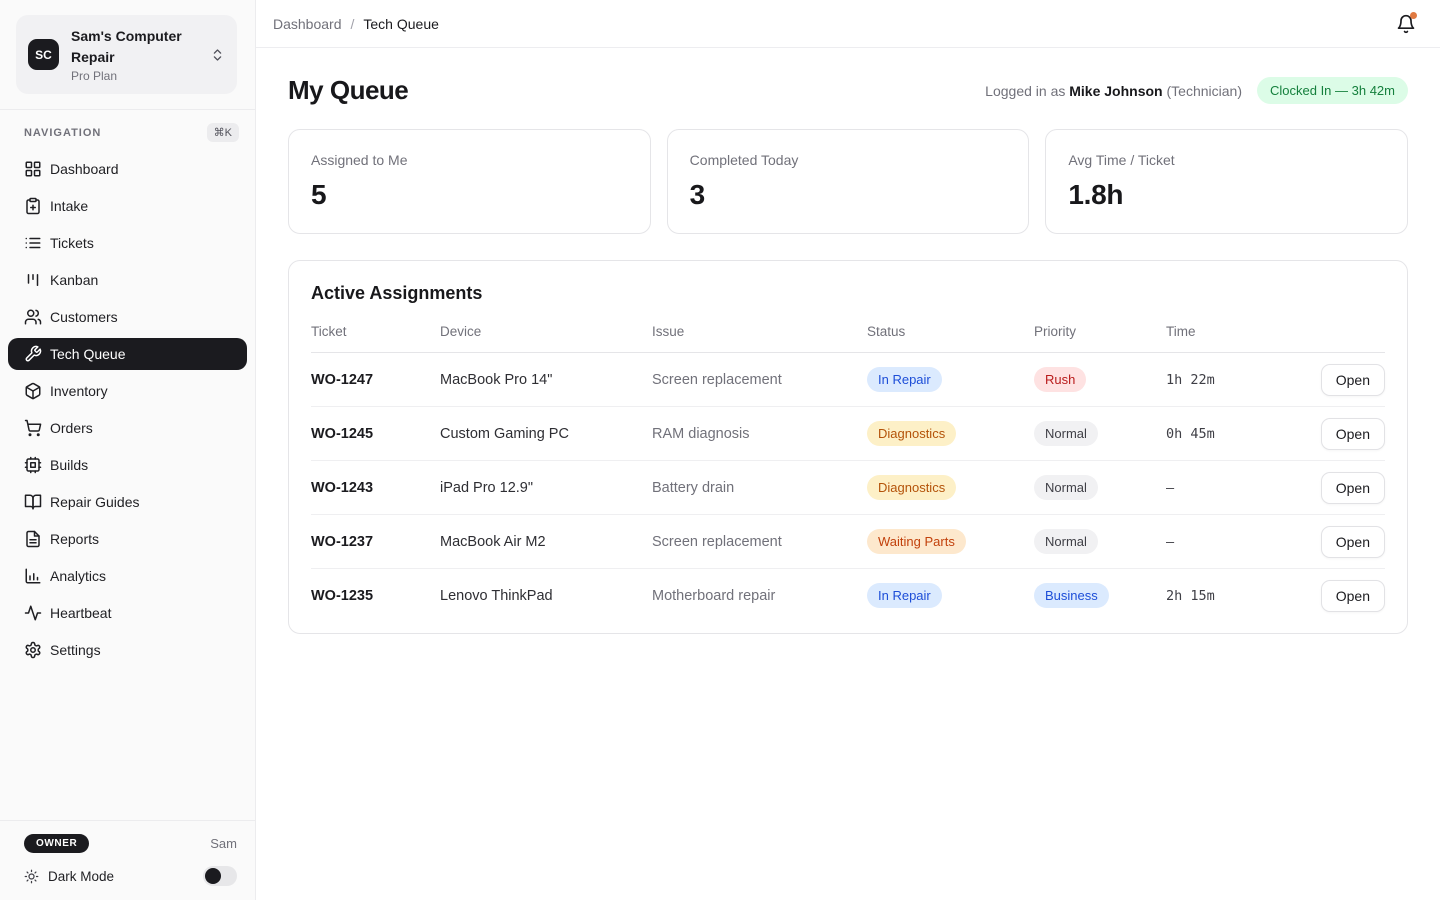 Image resolution: width=1440 pixels, height=900 pixels. I want to click on stat-value: 3, so click(697, 194).